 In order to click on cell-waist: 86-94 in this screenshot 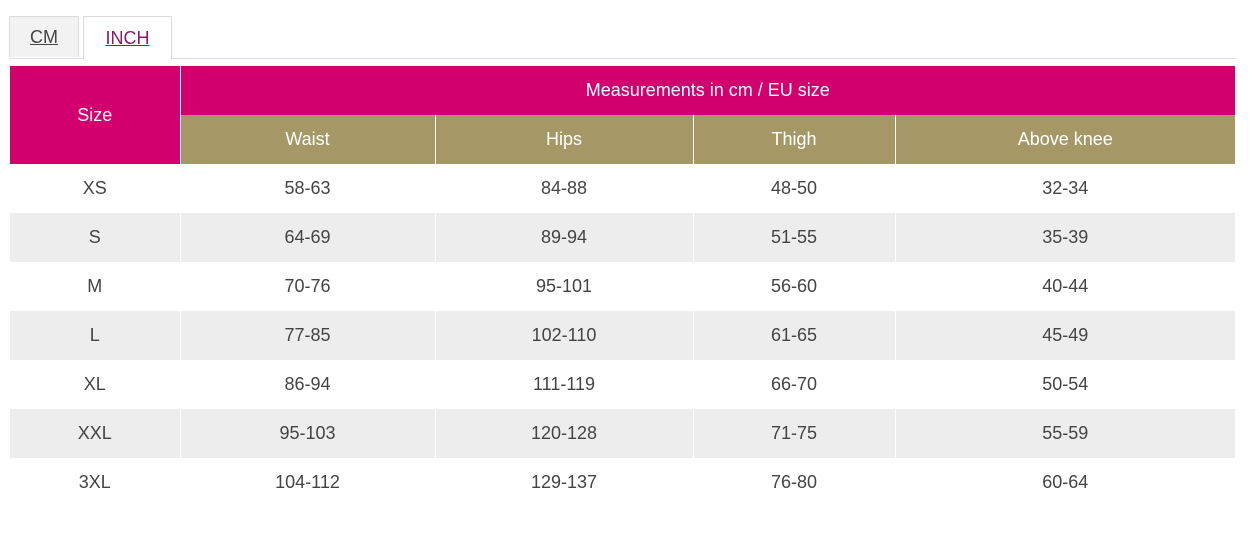, I will do `click(308, 384)`.